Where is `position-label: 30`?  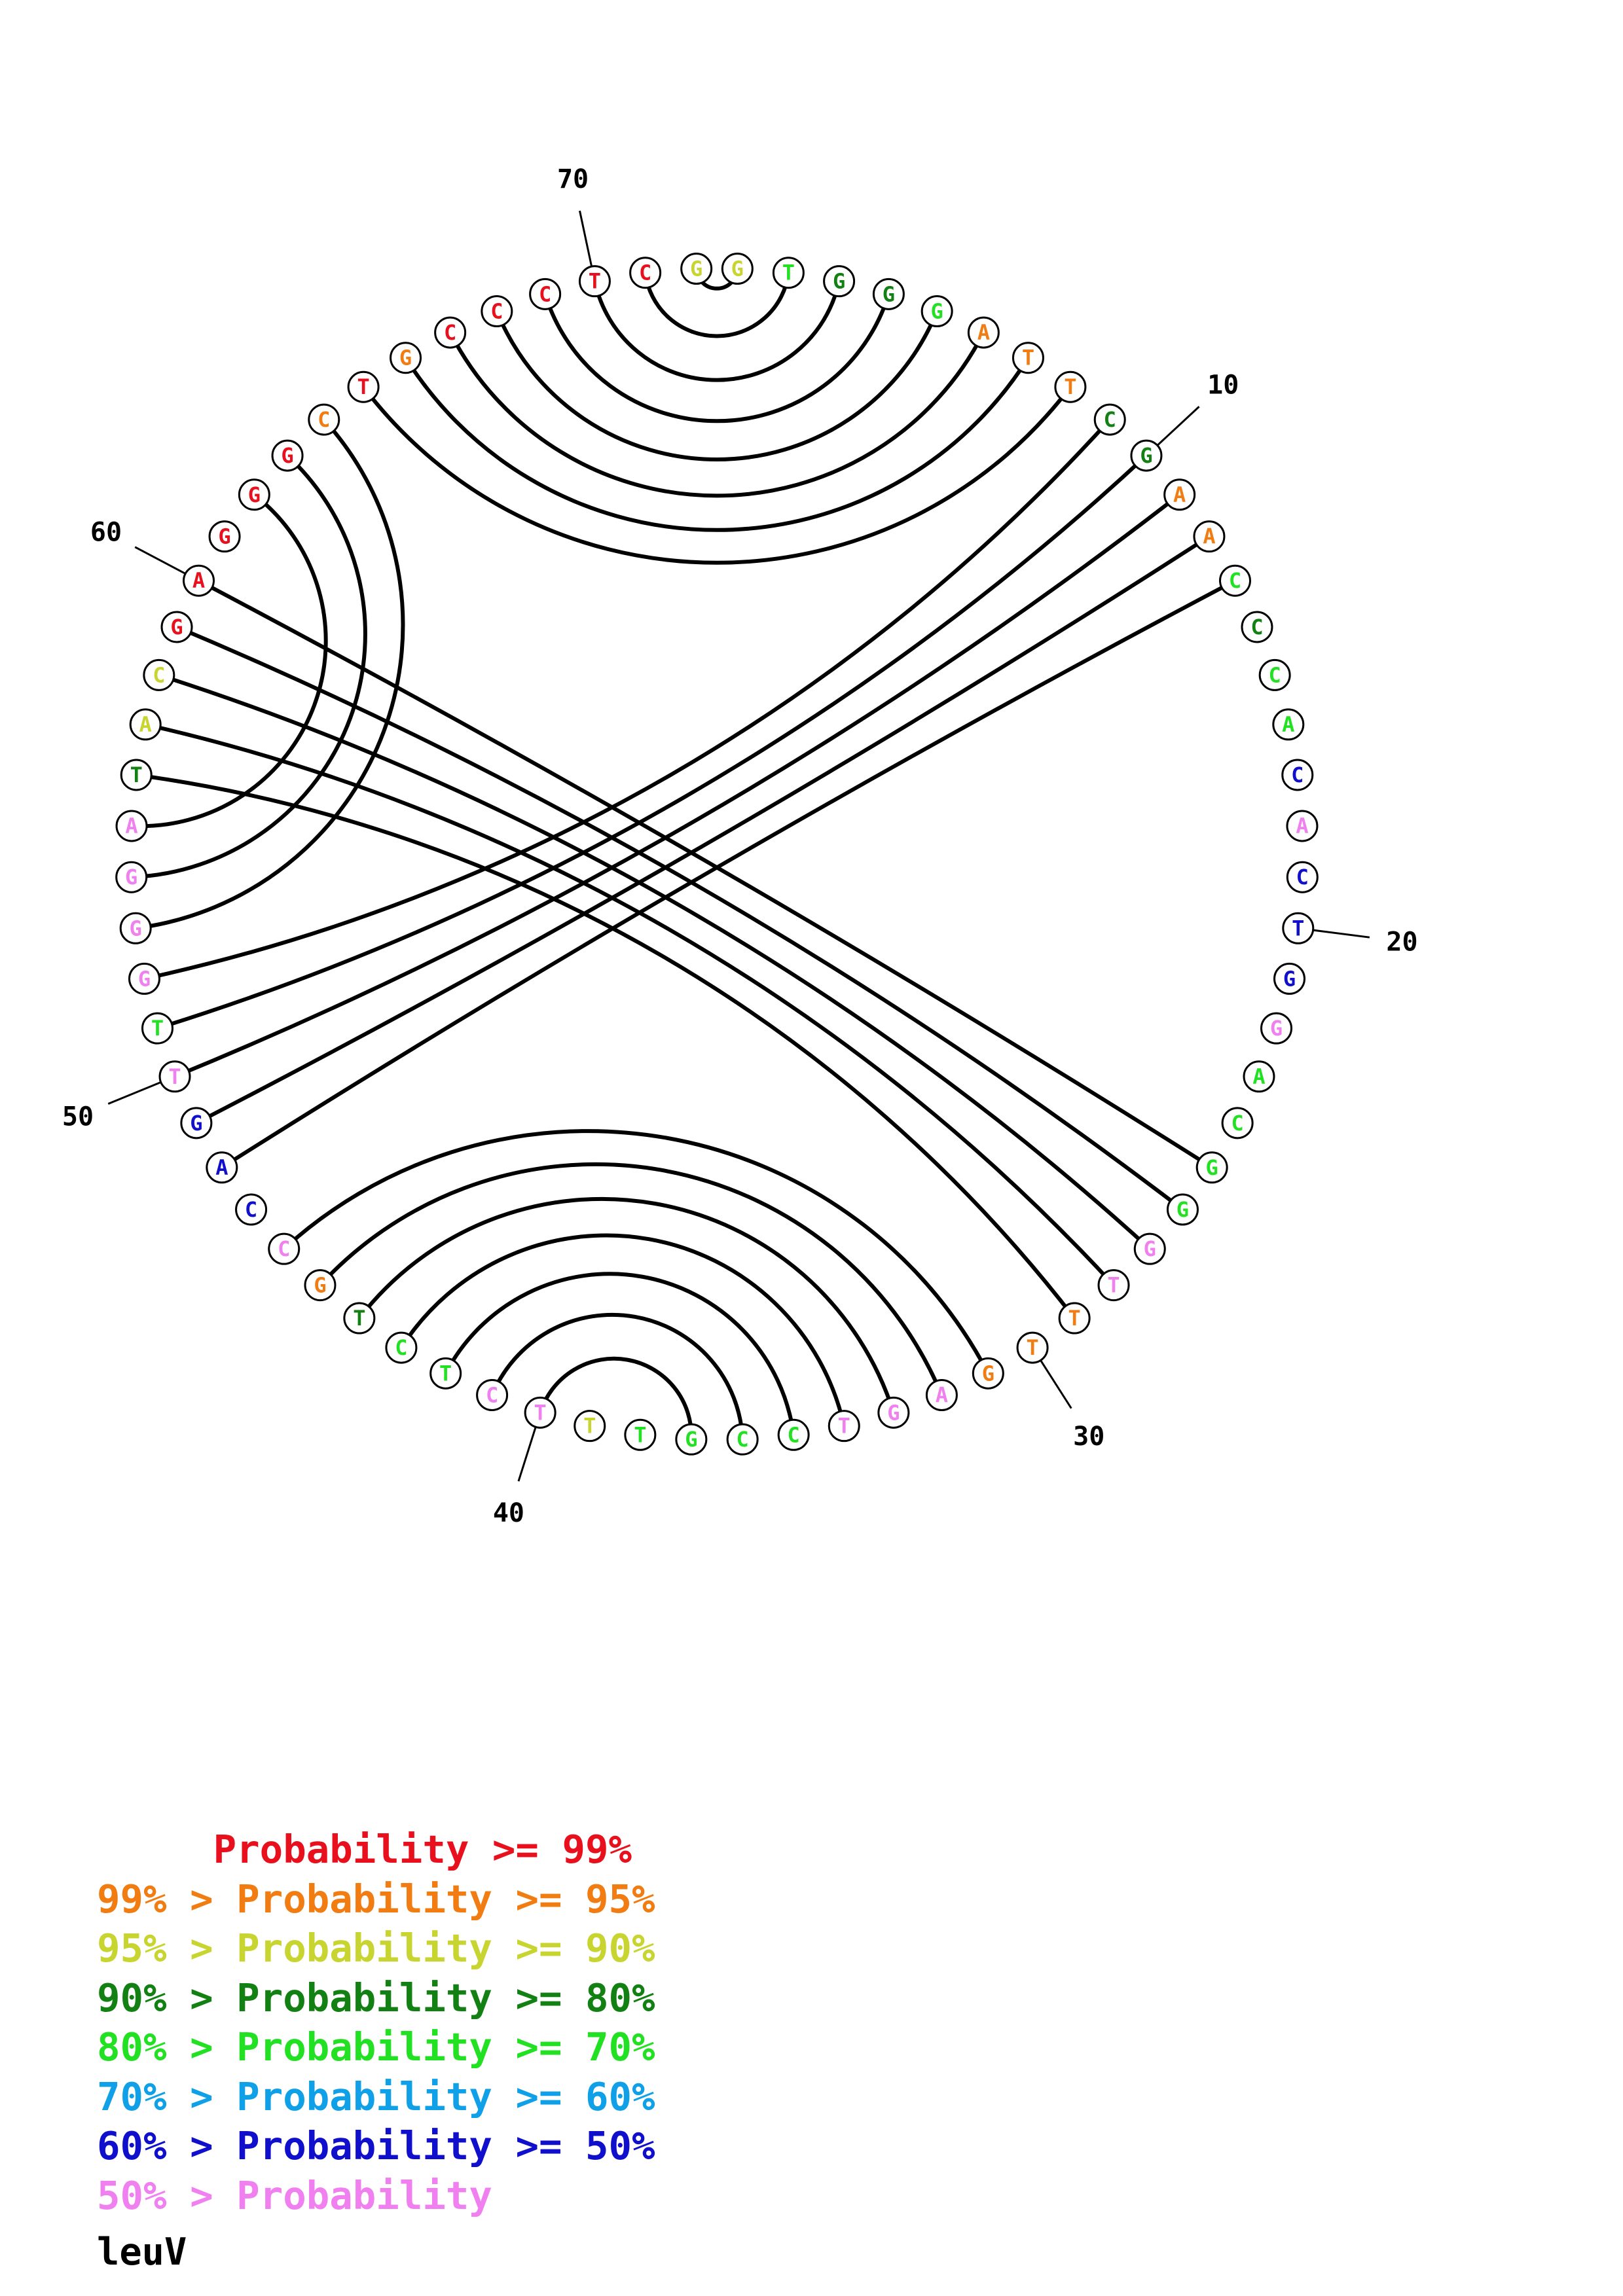
position-label: 30 is located at coordinates (1088, 1437).